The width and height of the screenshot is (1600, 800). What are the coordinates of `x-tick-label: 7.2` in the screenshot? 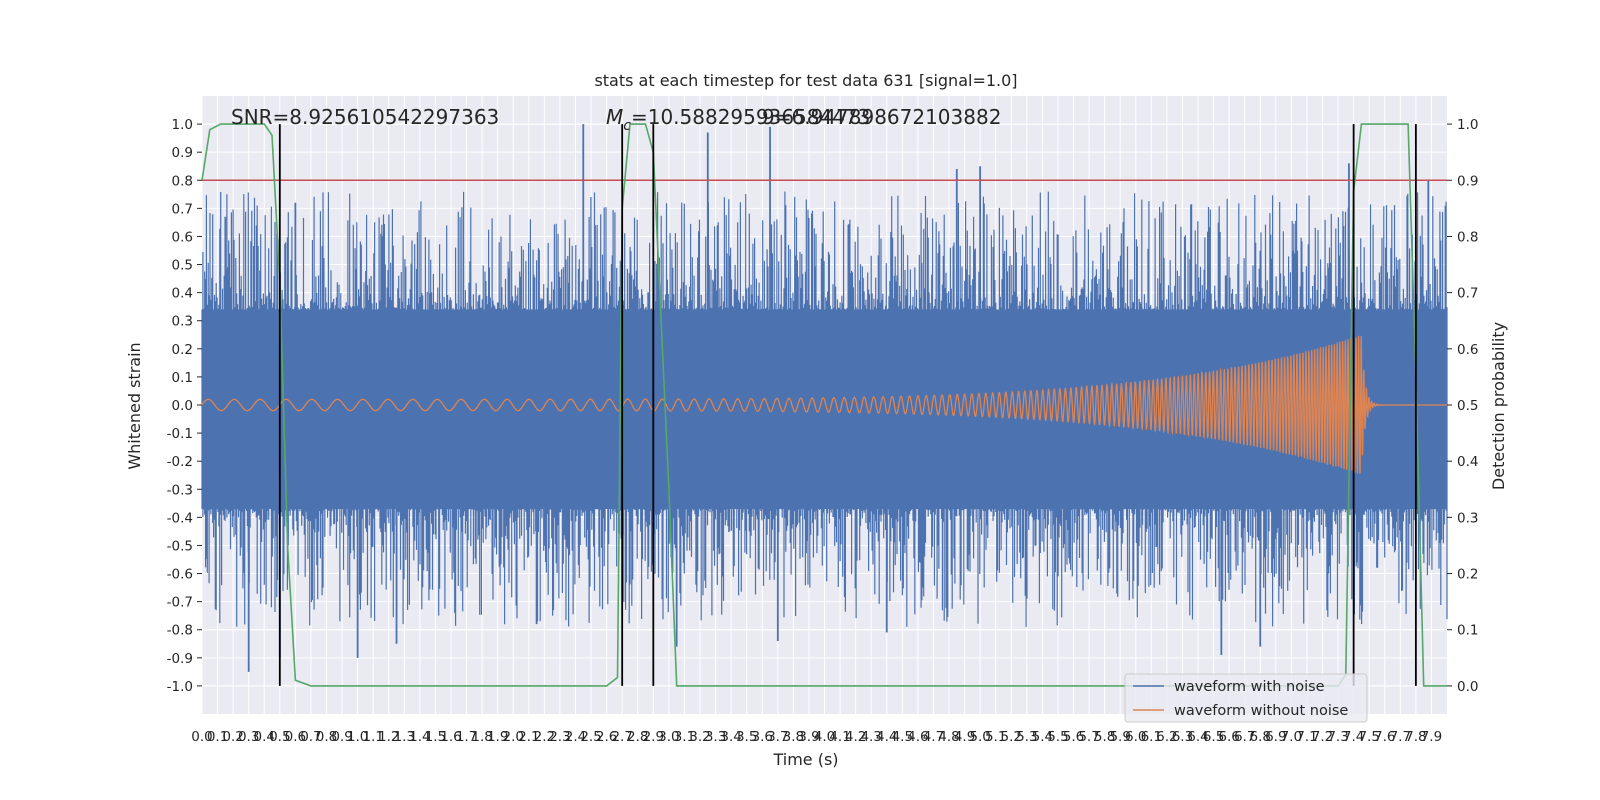 It's located at (1322, 737).